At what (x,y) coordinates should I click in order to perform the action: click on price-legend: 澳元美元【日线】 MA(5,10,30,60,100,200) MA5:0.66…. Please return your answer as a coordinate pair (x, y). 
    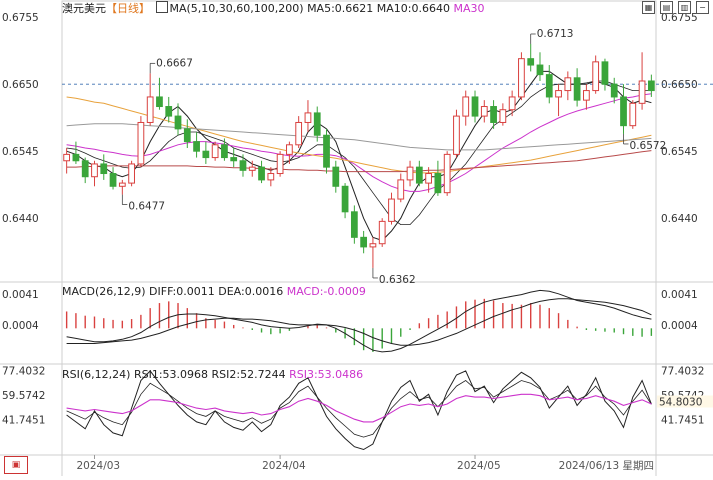
    Looking at the image, I should click on (273, 8).